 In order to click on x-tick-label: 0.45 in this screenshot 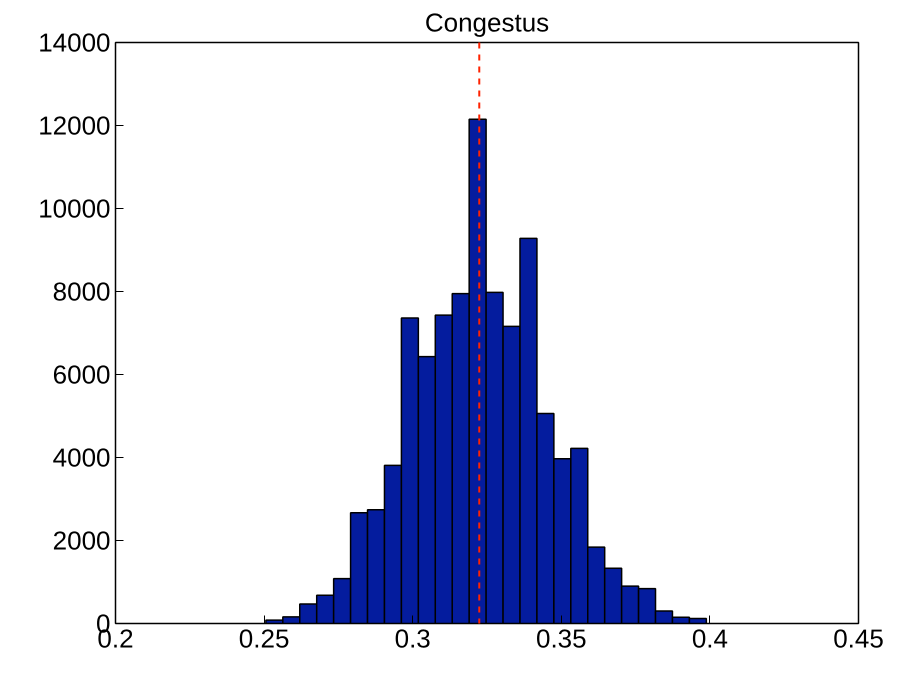, I will do `click(858, 639)`.